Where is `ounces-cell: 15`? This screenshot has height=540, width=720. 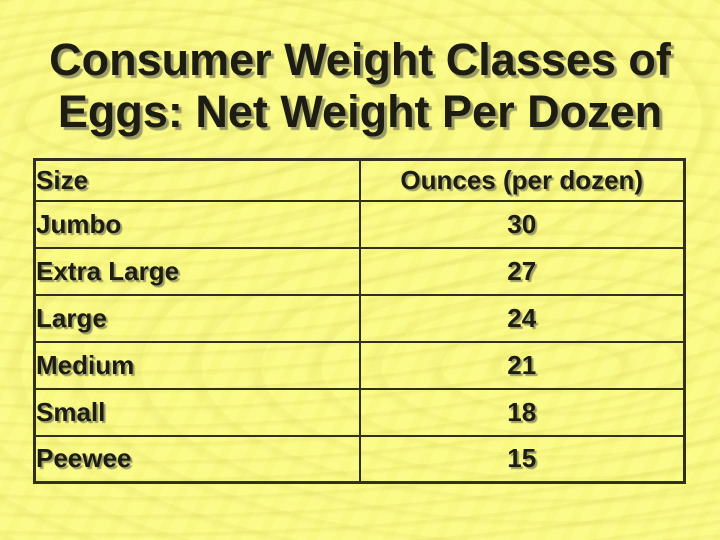 ounces-cell: 15 is located at coordinates (522, 459).